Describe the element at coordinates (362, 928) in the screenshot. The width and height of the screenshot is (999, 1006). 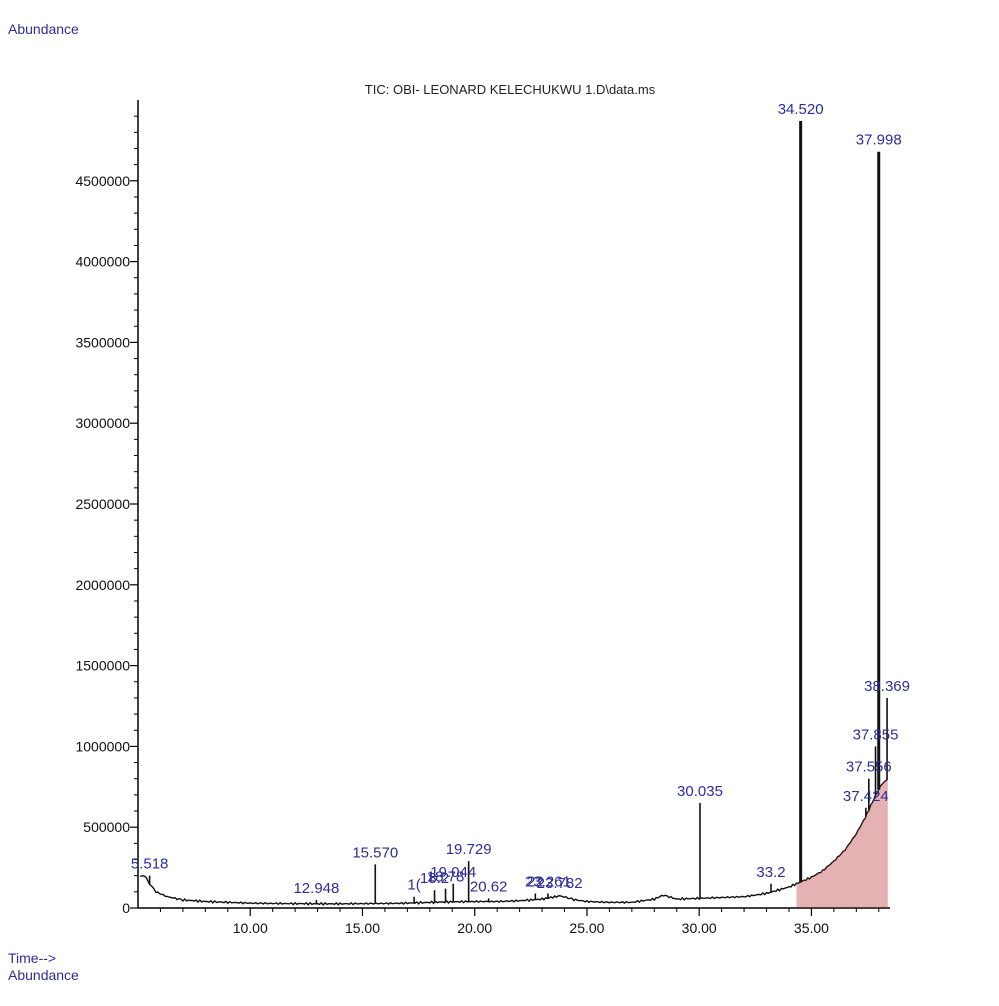
I see `x-tick-label: 15.00` at that location.